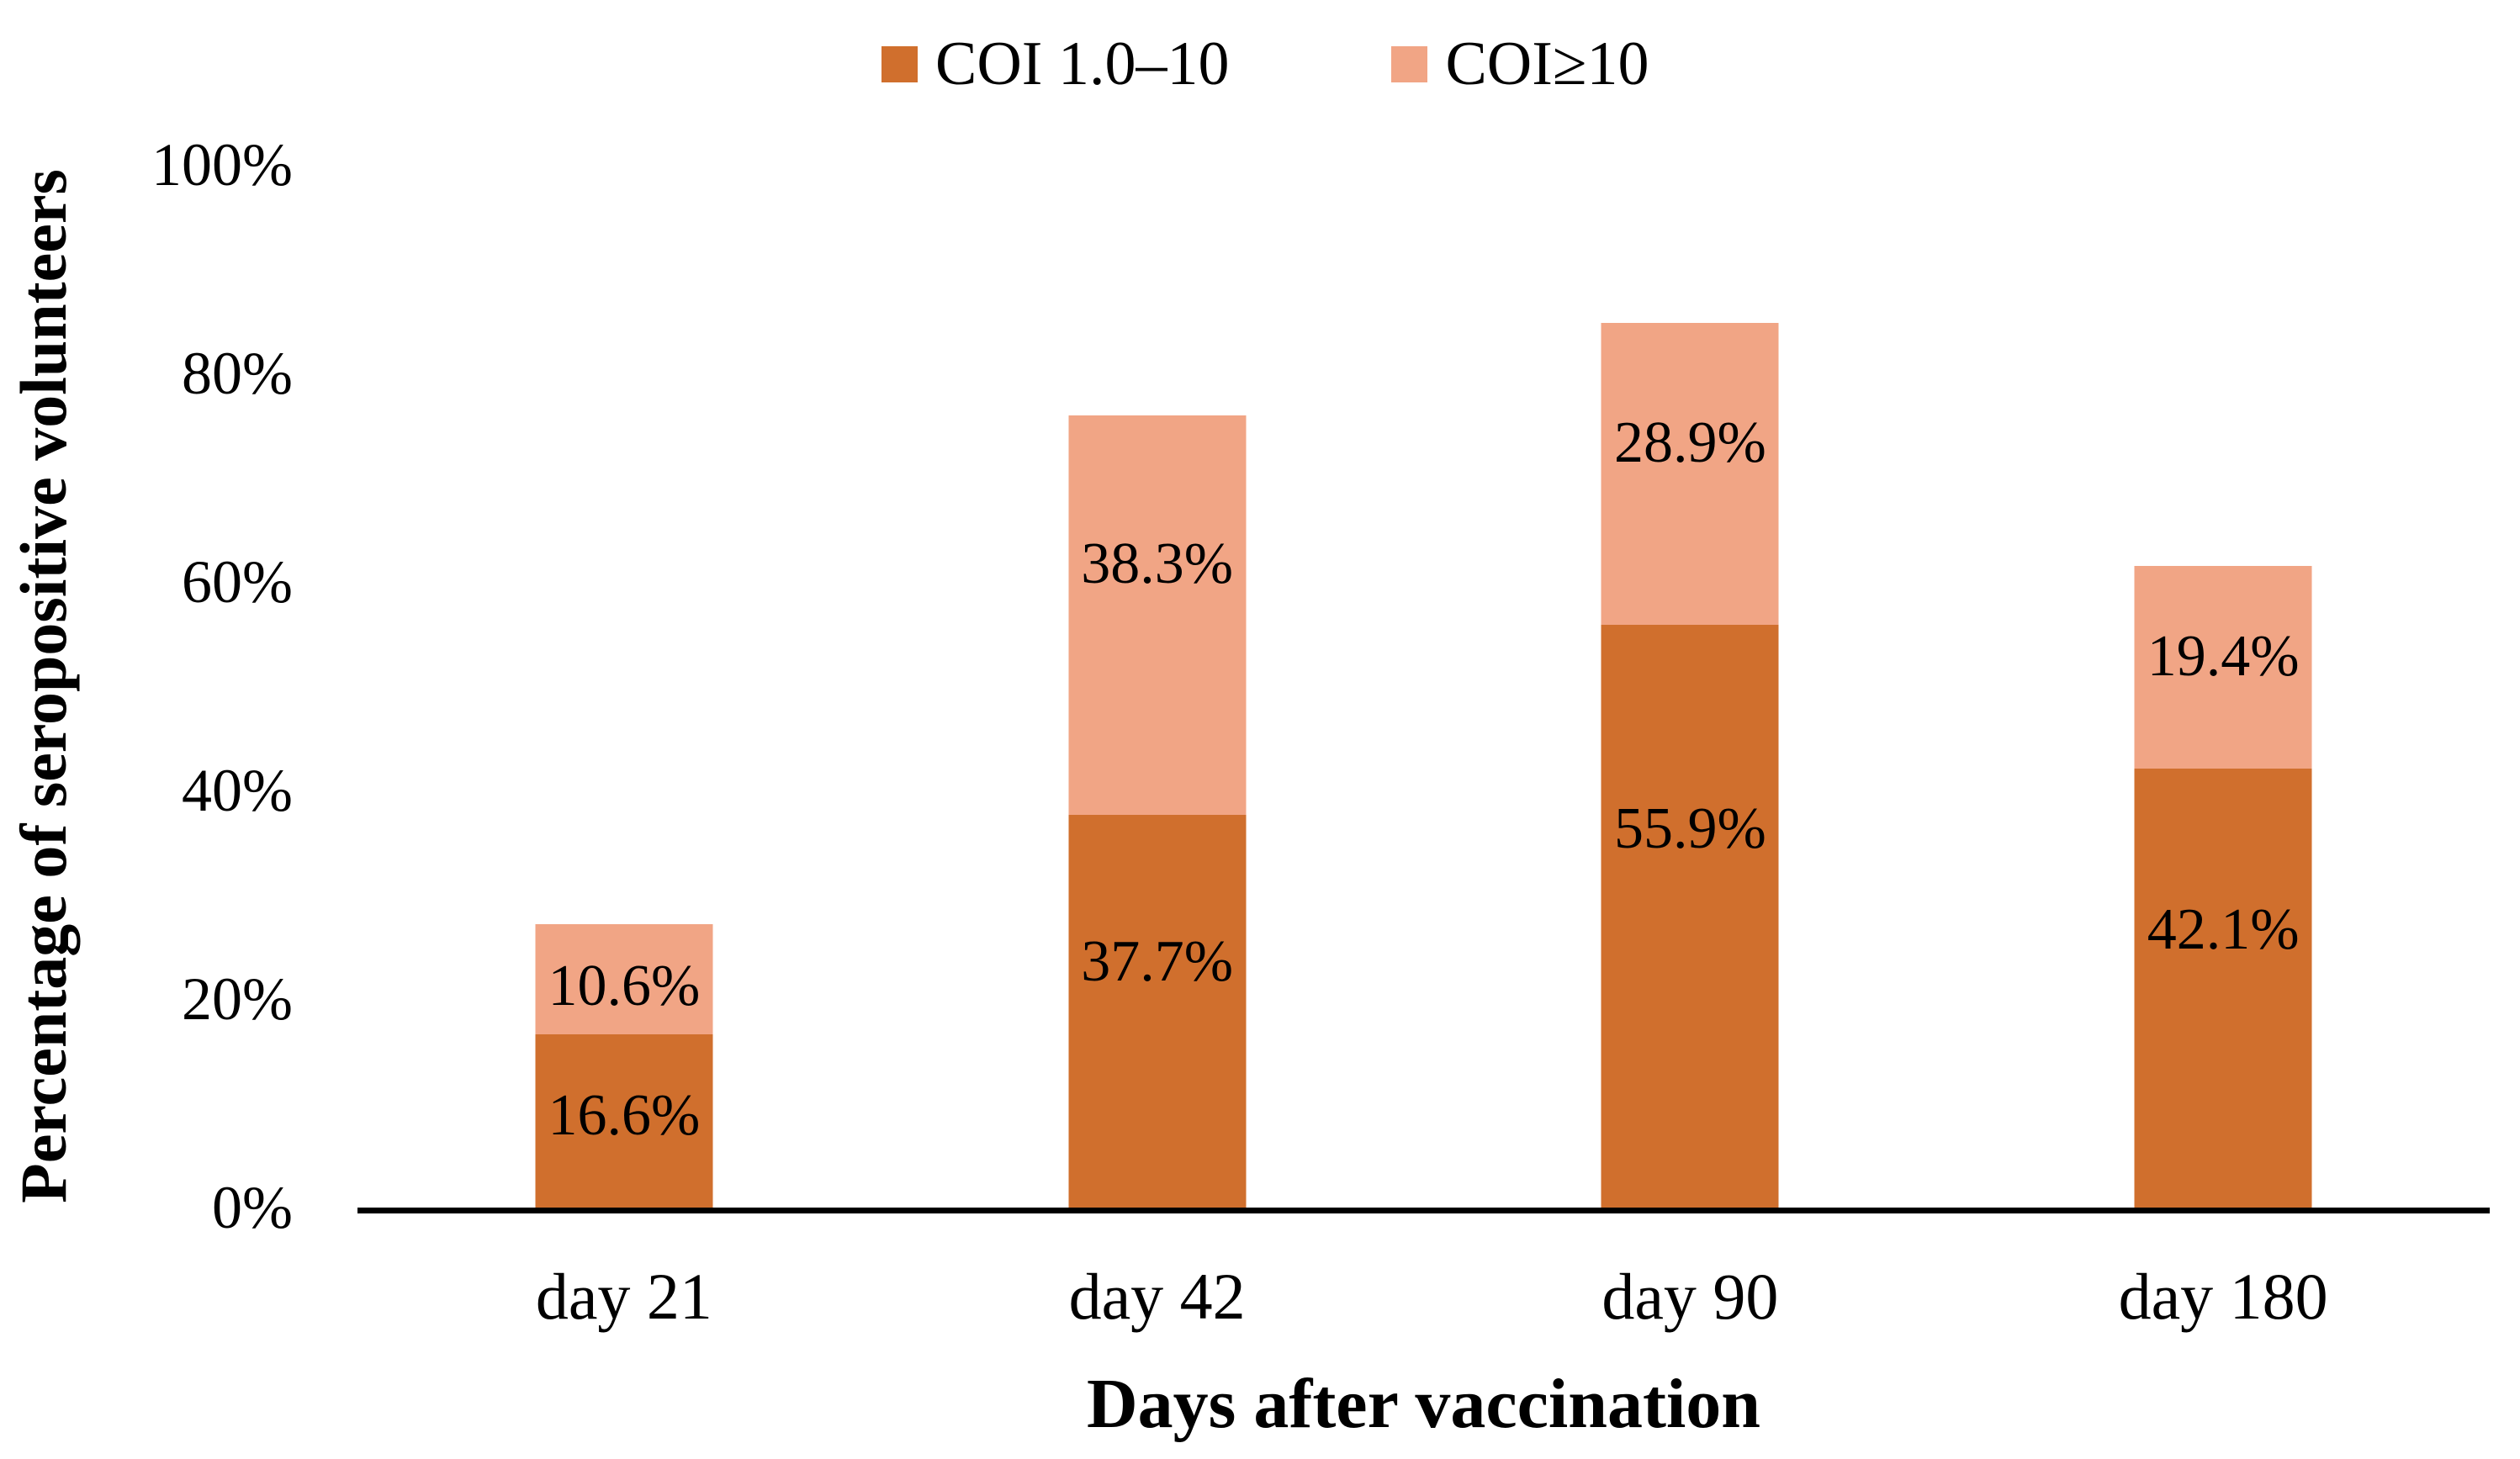 The height and width of the screenshot is (1459, 2520). What do you see at coordinates (624, 987) in the screenshot?
I see `segment-value-label: 10.6%` at bounding box center [624, 987].